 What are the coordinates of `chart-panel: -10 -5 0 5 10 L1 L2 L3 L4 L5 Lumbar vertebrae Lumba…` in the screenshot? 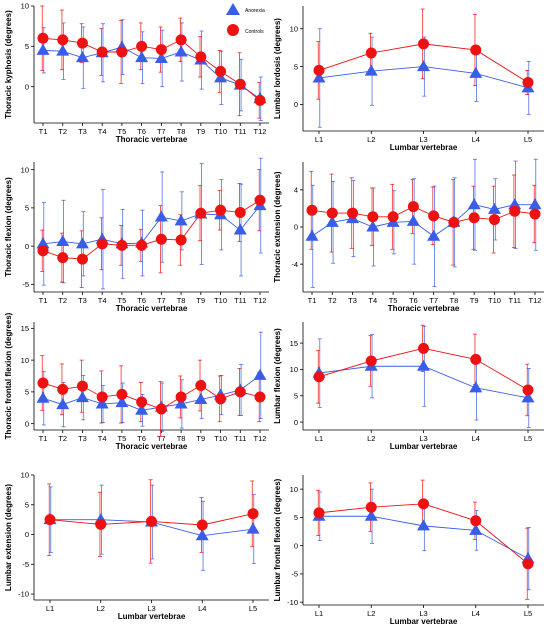 It's located at (136, 546).